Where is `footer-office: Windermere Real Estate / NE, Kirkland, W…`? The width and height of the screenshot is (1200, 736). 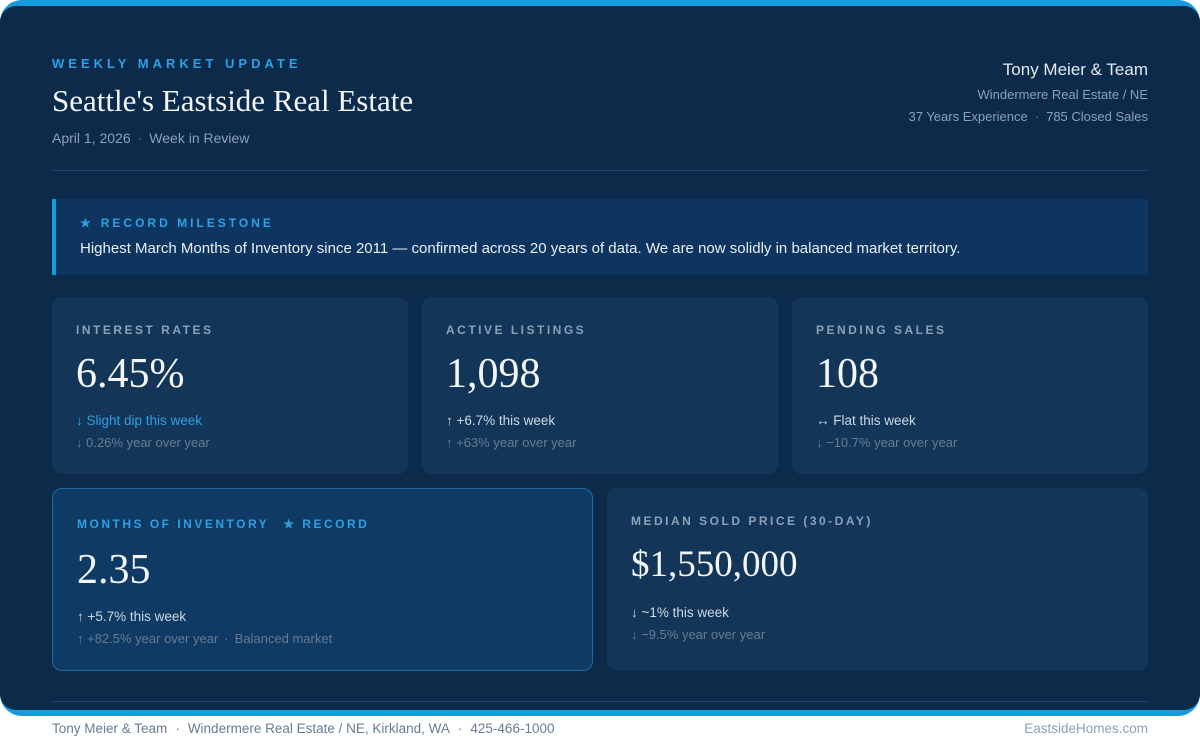 footer-office: Windermere Real Estate / NE, Kirkland, W… is located at coordinates (318, 728).